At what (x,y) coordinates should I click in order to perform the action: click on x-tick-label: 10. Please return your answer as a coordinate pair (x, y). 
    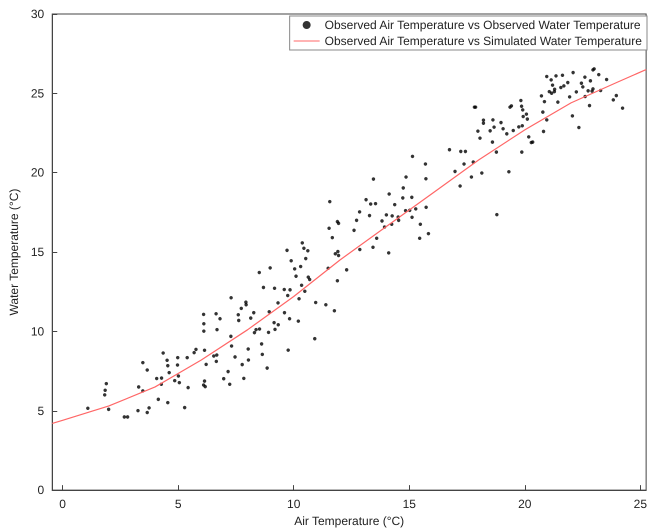
    Looking at the image, I should click on (294, 504).